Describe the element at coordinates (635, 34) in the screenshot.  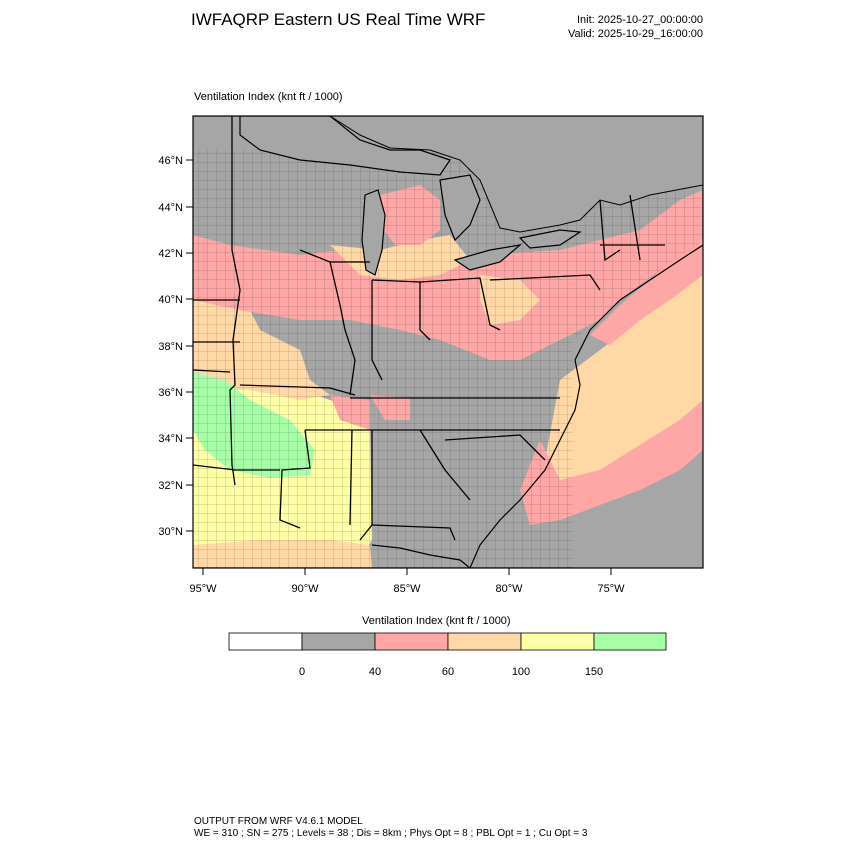
I see `valid-time: Valid: 2025-10-29_16:00:00` at that location.